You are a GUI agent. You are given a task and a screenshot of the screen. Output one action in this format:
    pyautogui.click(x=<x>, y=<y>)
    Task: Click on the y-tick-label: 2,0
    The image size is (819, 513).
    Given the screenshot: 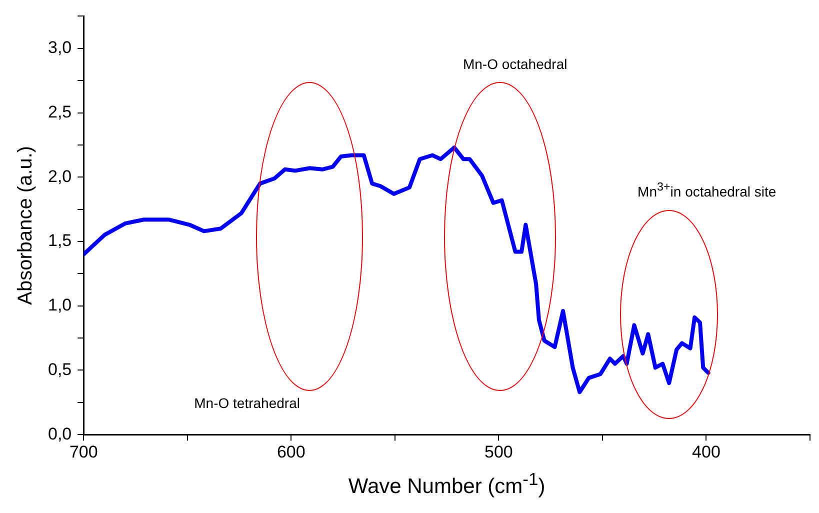 What is the action you would take?
    pyautogui.click(x=60, y=176)
    